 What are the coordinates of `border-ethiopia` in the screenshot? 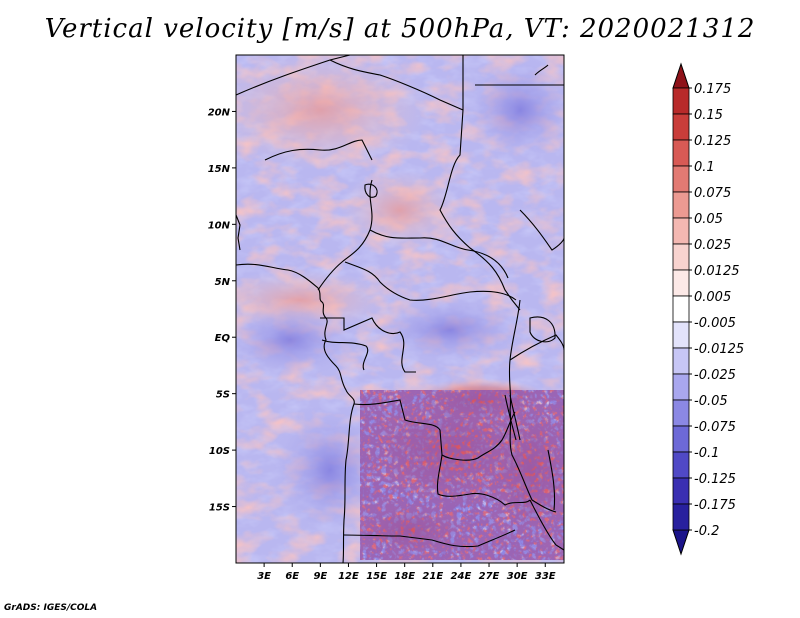 It's located at (520, 167).